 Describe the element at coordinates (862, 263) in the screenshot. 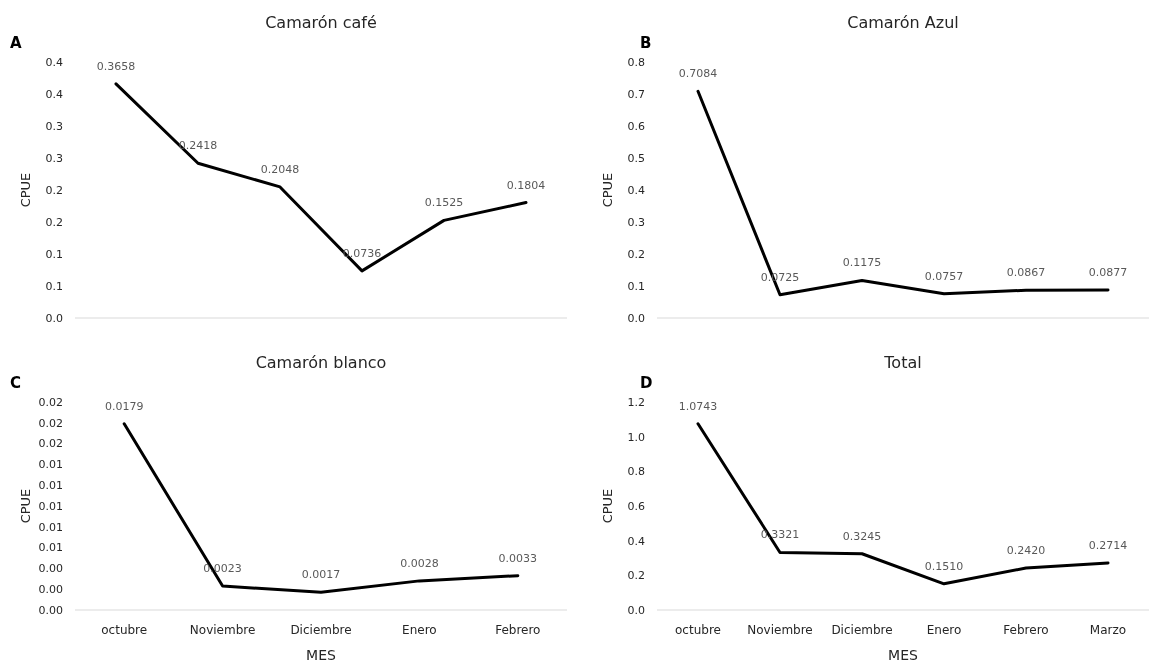

I see `data-label: 0.1175` at that location.